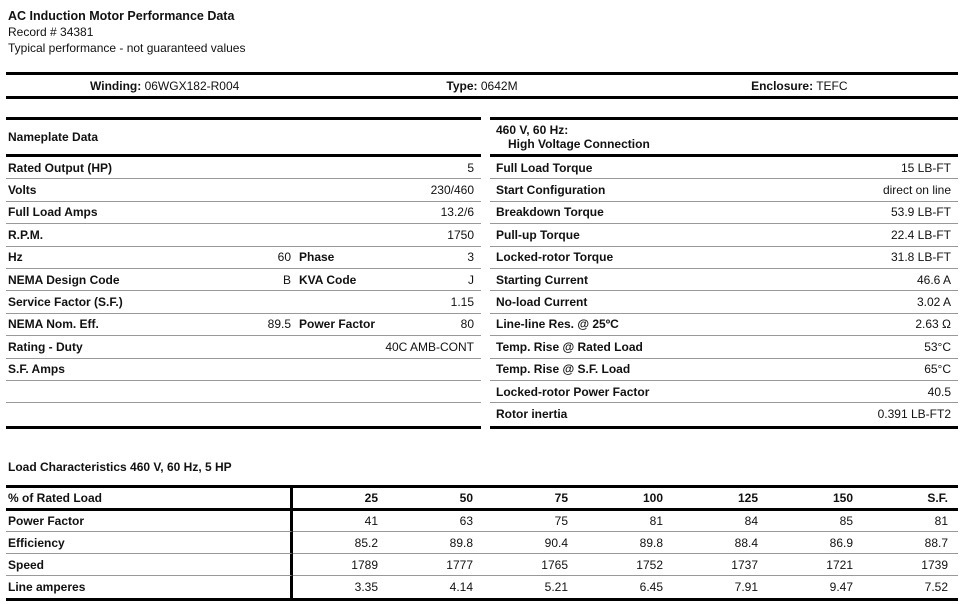 This screenshot has height=604, width=963. I want to click on field-value: 230/460, so click(452, 190).